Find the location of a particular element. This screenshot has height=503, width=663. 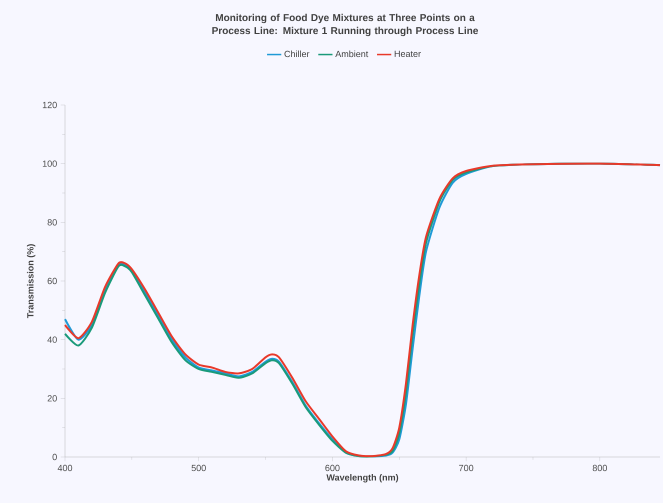

y-tick-label: 100 is located at coordinates (49, 163).